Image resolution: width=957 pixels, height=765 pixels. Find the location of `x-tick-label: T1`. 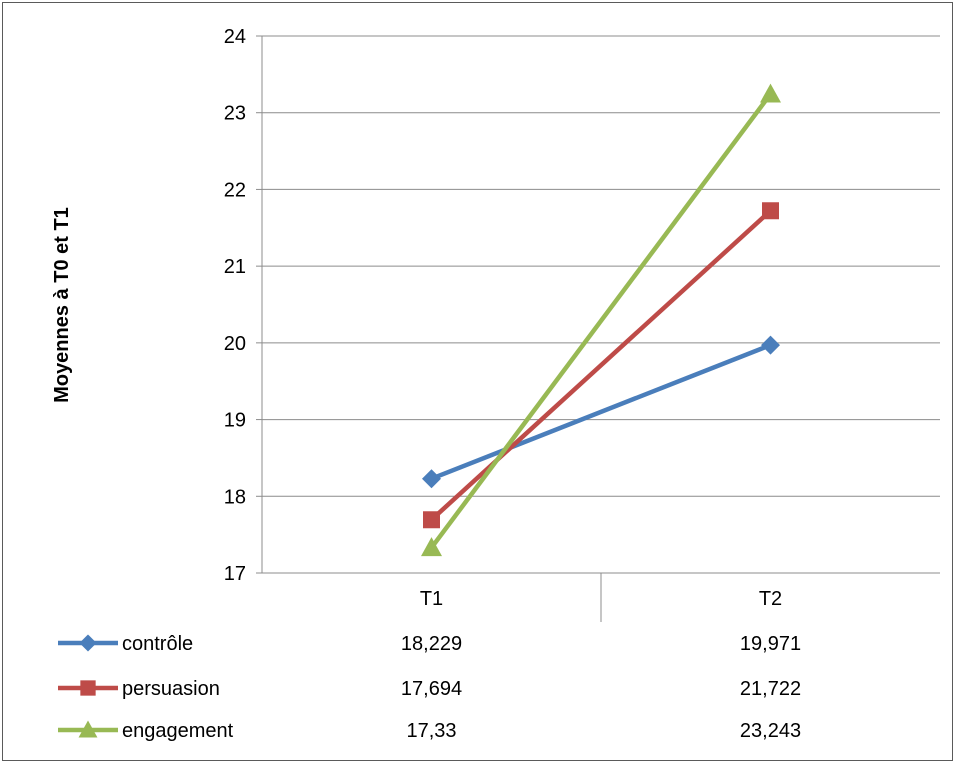

x-tick-label: T1 is located at coordinates (431, 599).